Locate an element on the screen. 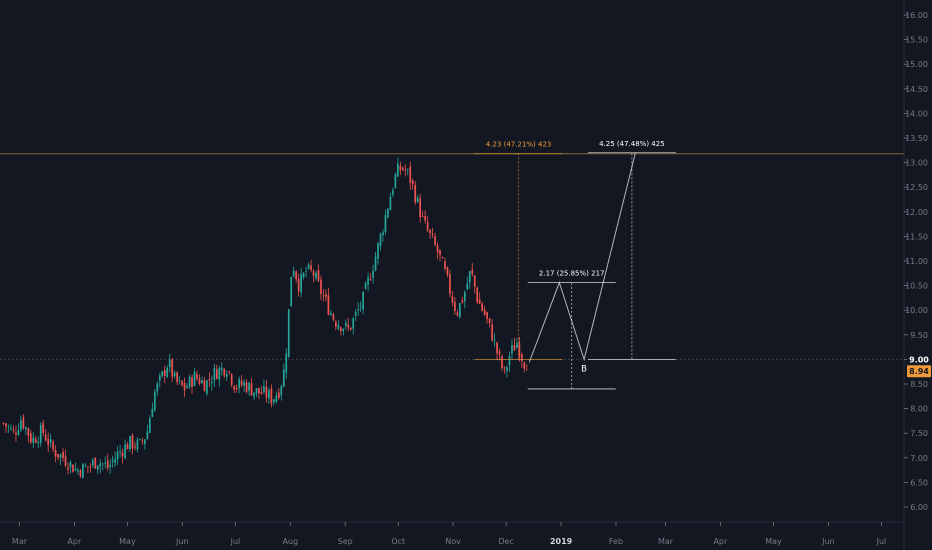 The width and height of the screenshot is (932, 550). x-tick-label-3: Jun is located at coordinates (182, 541).